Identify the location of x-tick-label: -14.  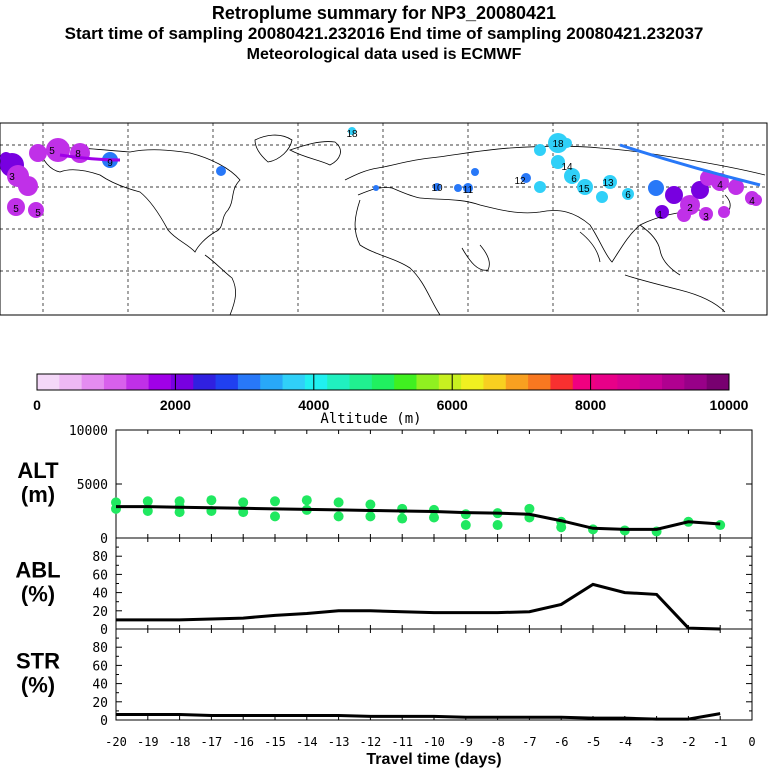
(307, 742).